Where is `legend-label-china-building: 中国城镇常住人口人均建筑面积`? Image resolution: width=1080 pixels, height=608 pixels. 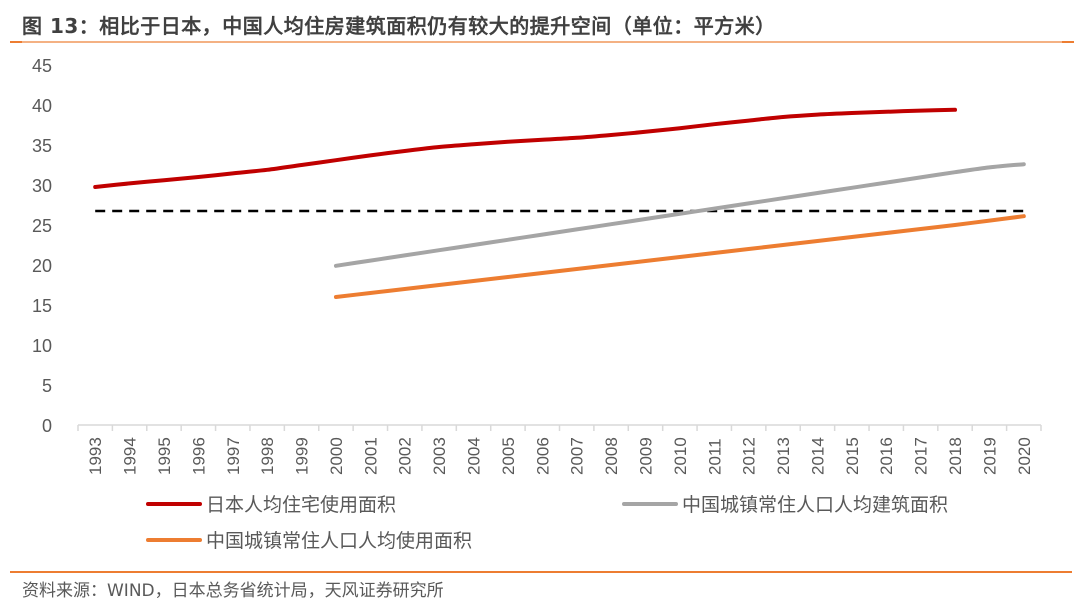 legend-label-china-building: 中国城镇常住人口人均建筑面积 is located at coordinates (815, 505).